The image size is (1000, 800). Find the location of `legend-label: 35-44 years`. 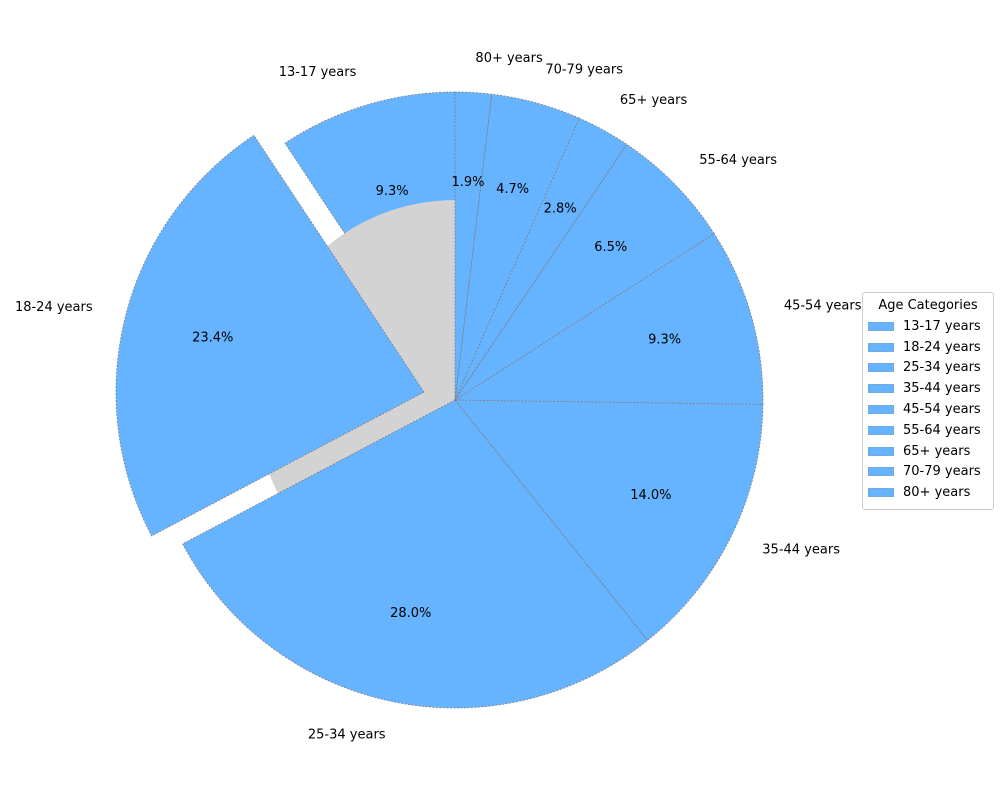

legend-label: 35-44 years is located at coordinates (942, 389).